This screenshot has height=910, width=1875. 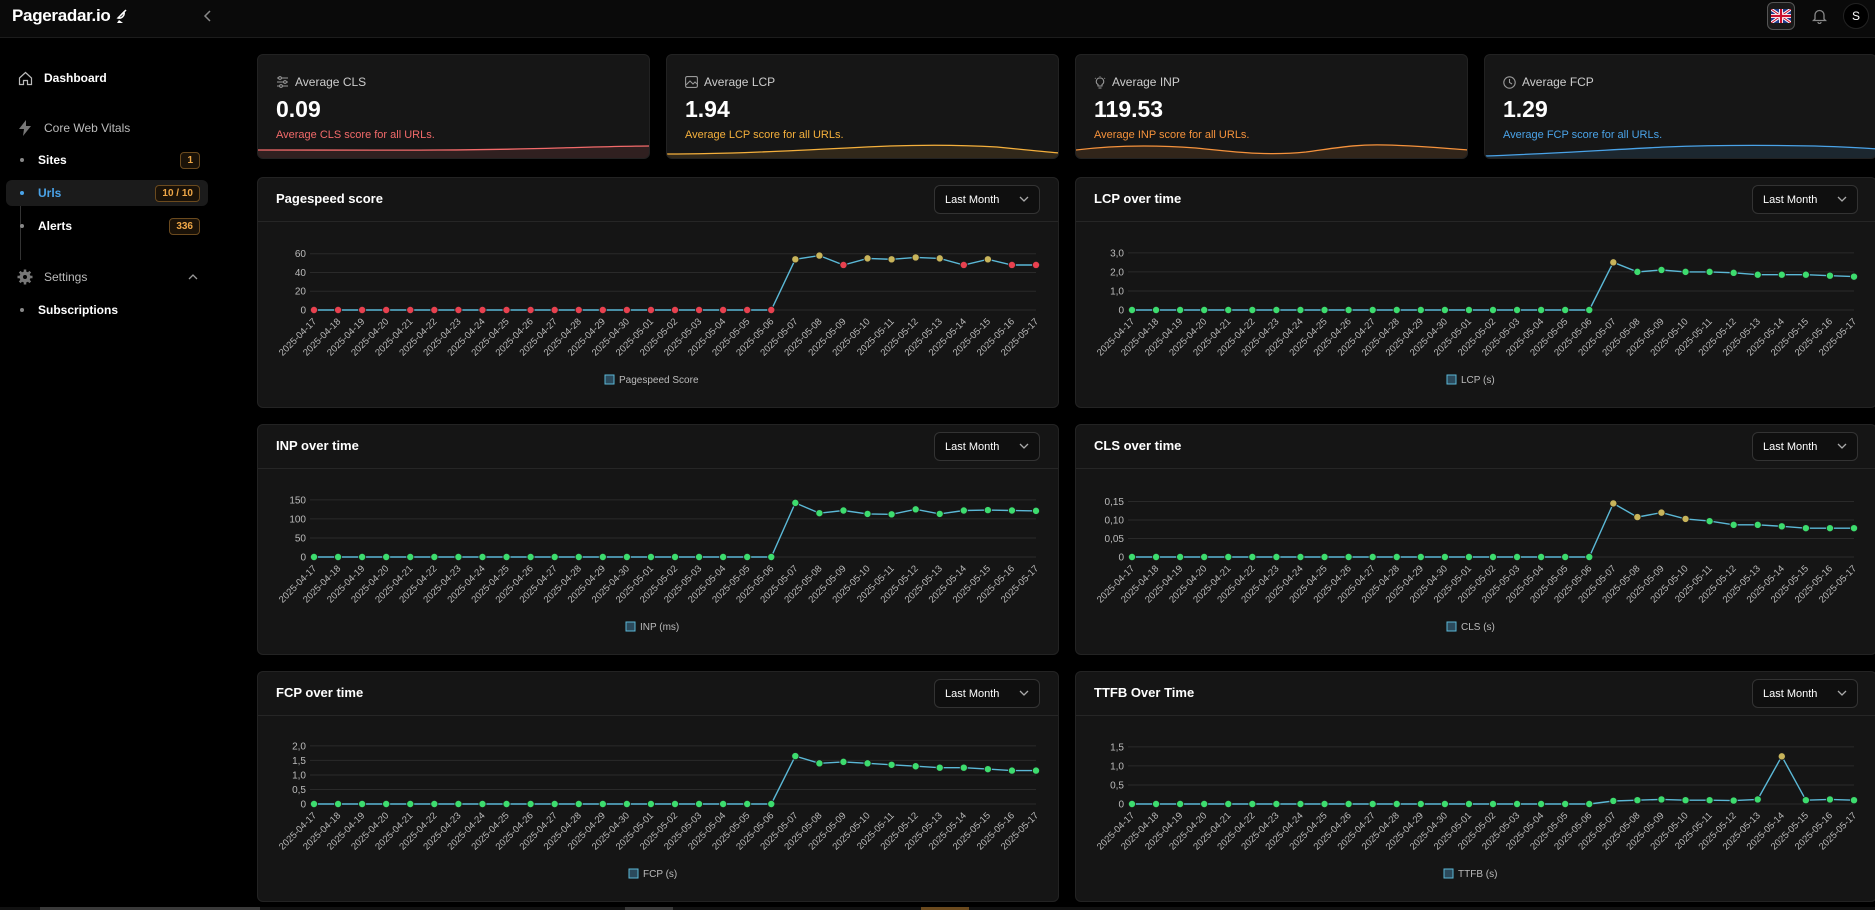 I want to click on sidebar-group-settings: Settings, so click(x=107, y=277).